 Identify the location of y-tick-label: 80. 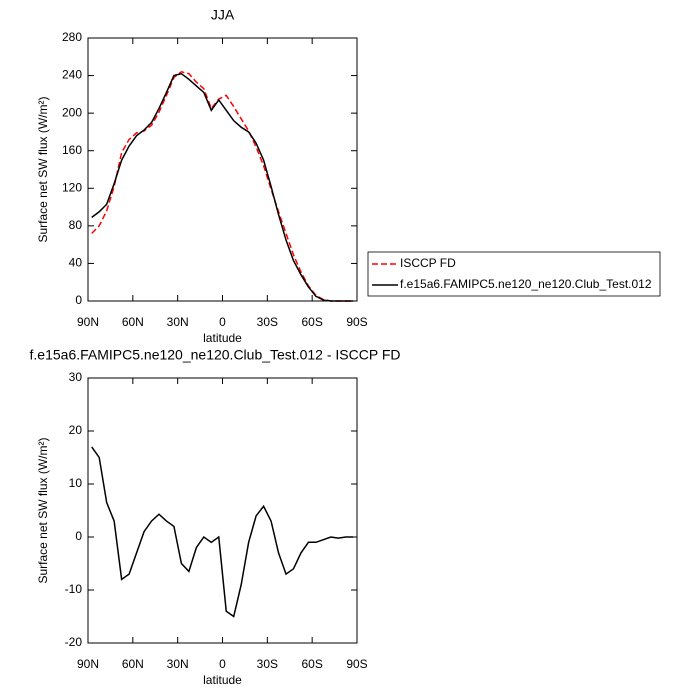
(76, 225).